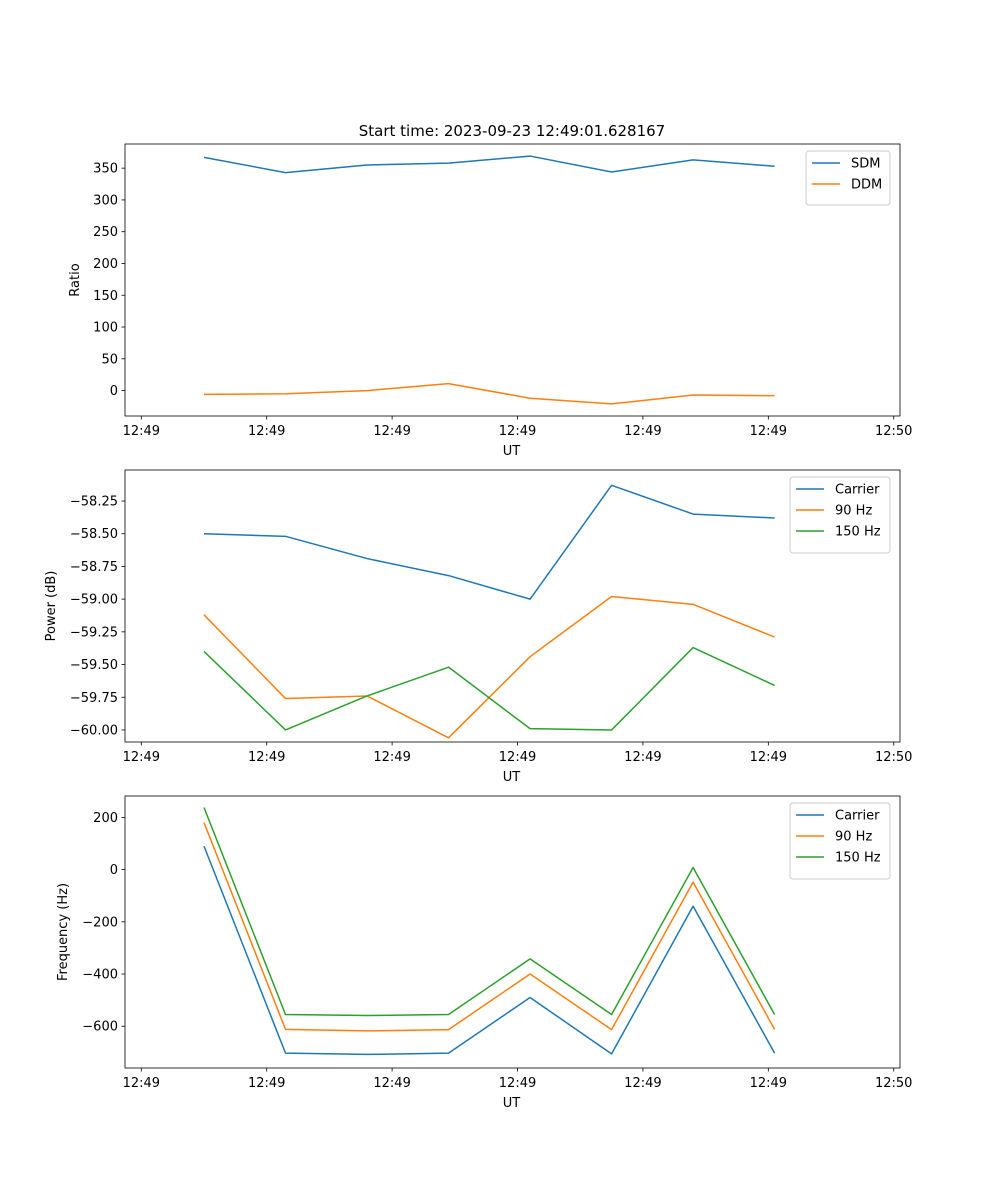 Image resolution: width=1000 pixels, height=1200 pixels. What do you see at coordinates (75, 279) in the screenshot?
I see `y-axis-label: Ratio` at bounding box center [75, 279].